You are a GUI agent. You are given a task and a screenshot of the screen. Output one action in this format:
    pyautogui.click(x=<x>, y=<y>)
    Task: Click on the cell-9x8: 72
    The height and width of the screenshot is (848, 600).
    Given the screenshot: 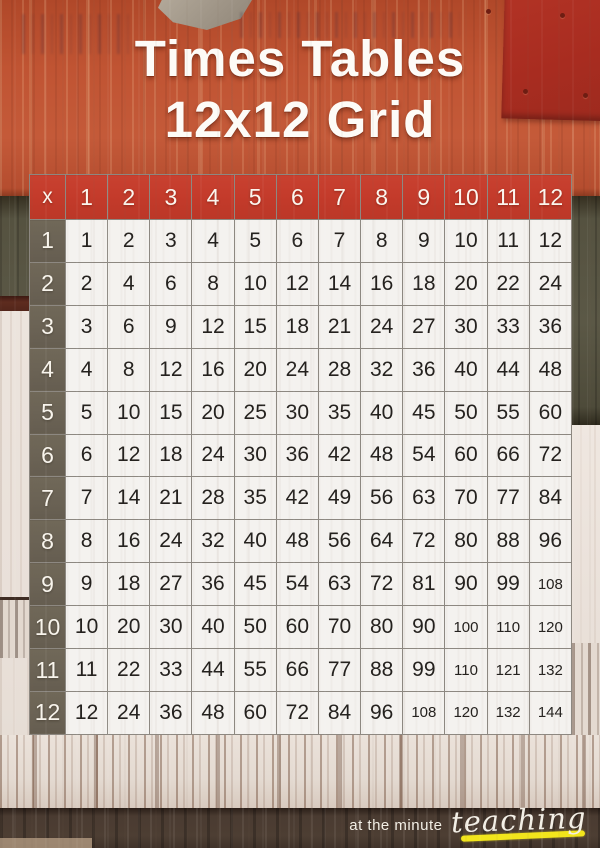 What is the action you would take?
    pyautogui.click(x=382, y=584)
    